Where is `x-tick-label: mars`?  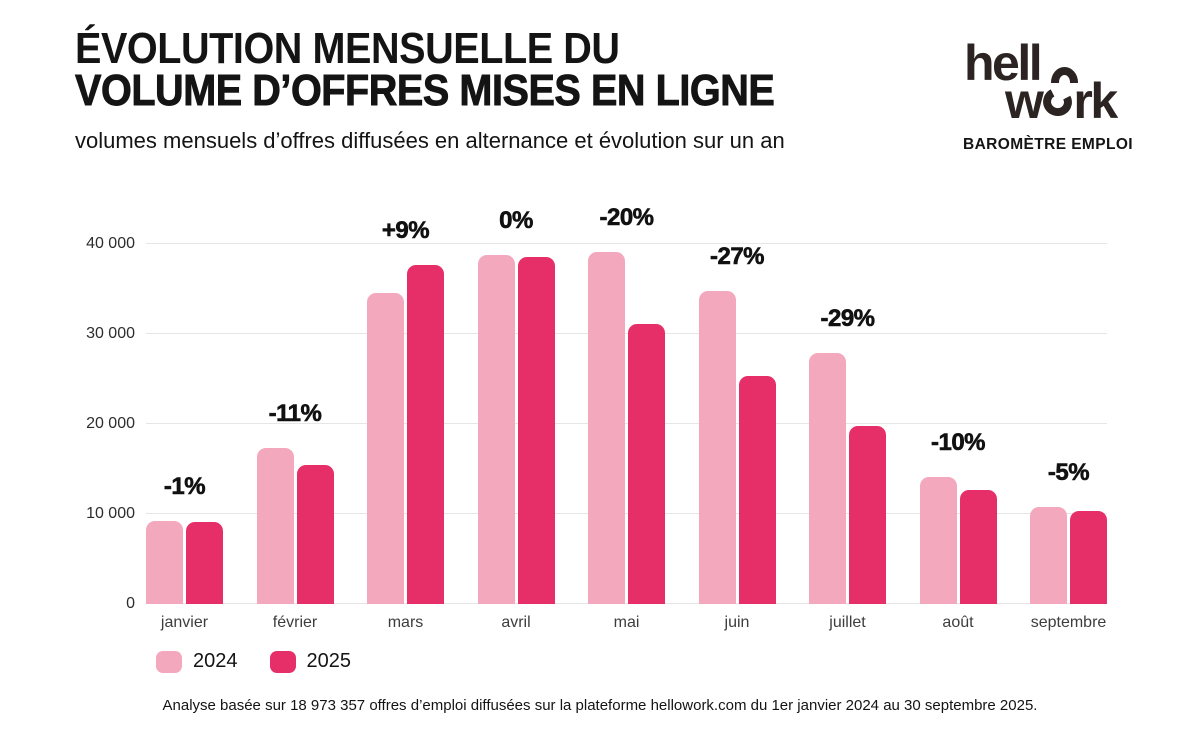 x-tick-label: mars is located at coordinates (405, 622).